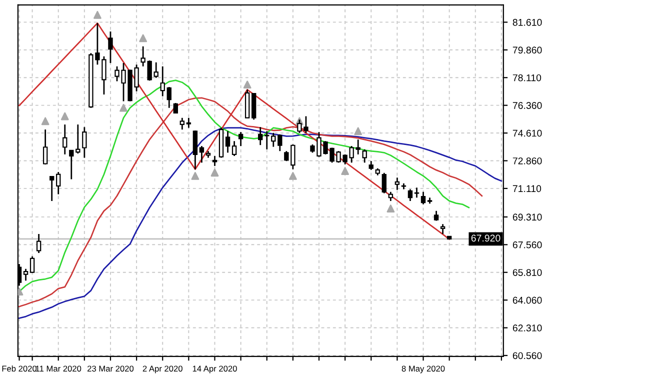  Describe the element at coordinates (527, 188) in the screenshot. I see `y-tick-label: 71.110` at that location.